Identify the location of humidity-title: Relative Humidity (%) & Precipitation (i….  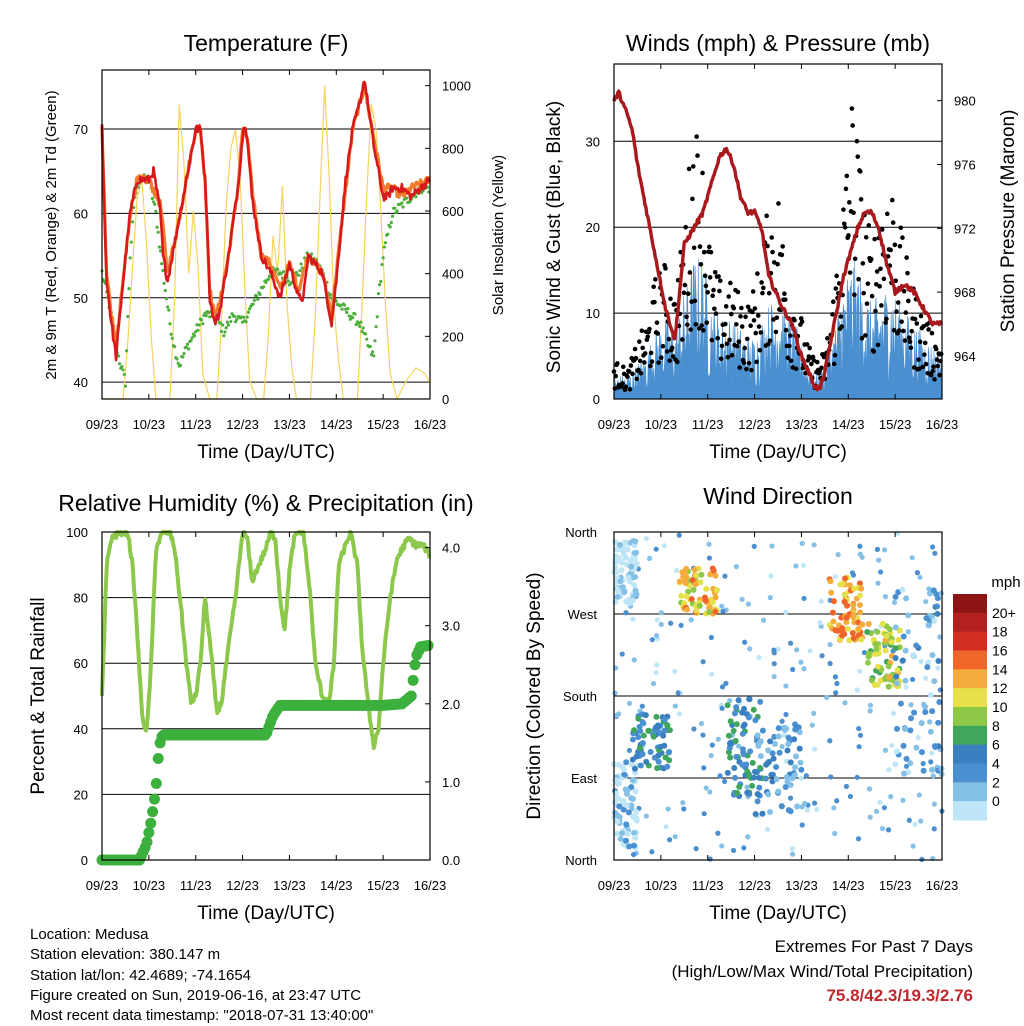
(265, 503).